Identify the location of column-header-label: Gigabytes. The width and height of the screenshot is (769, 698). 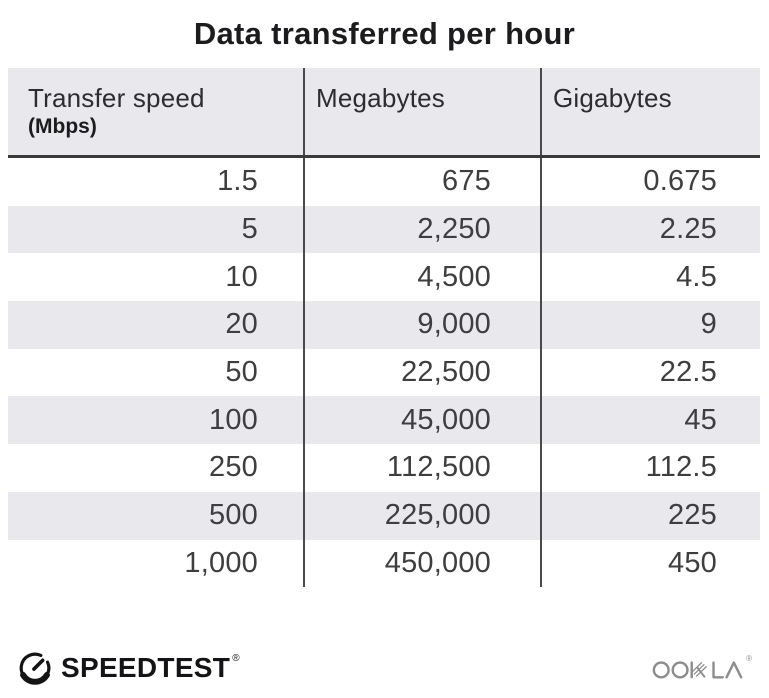
(612, 98).